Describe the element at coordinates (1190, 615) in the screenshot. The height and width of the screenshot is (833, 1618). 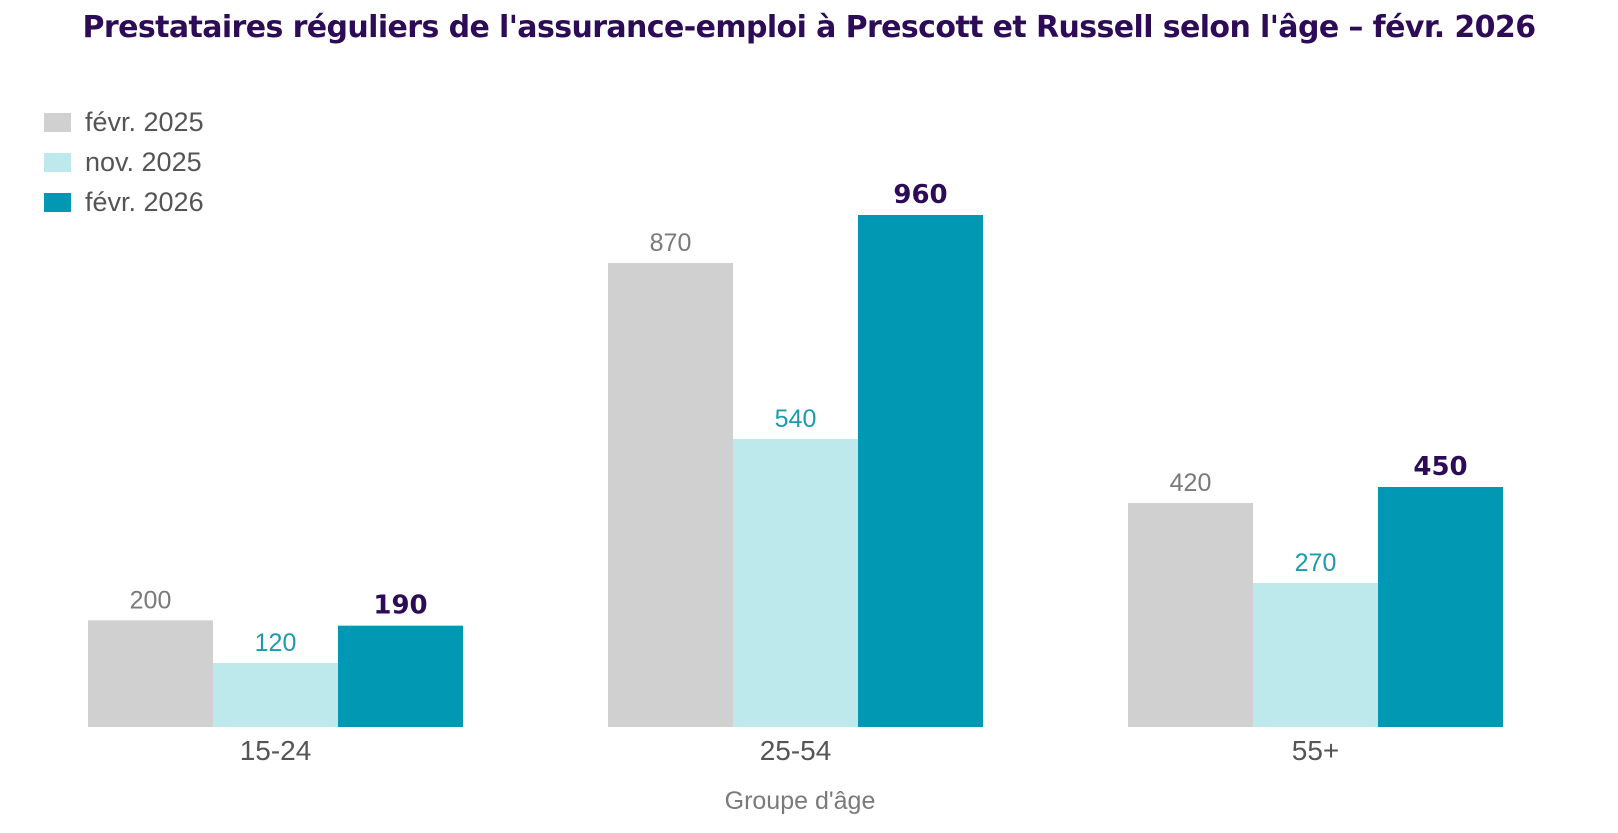
I see `bar-55-f-vr-2025` at that location.